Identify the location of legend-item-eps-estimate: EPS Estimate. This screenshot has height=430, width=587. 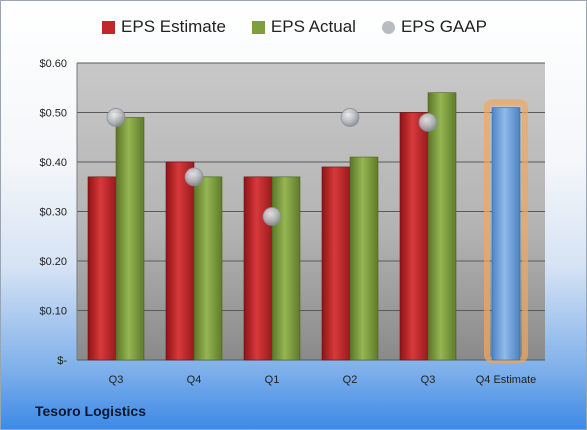
(164, 27).